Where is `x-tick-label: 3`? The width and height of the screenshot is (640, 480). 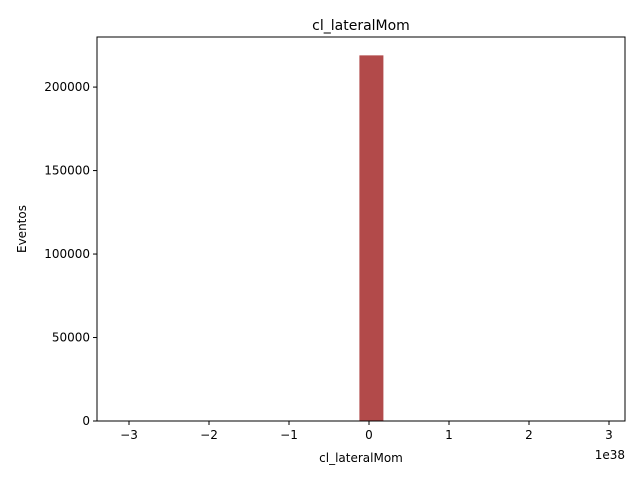 x-tick-label: 3 is located at coordinates (609, 435).